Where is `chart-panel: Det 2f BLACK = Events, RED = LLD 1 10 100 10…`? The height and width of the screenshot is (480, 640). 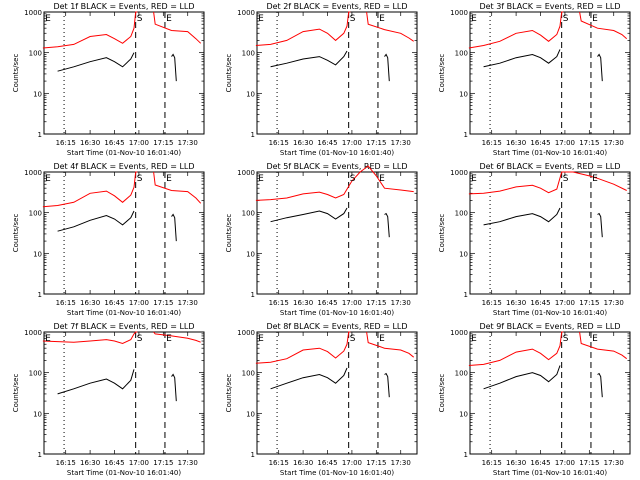 chart-panel: Det 2f BLACK = Events, RED = LLD 1 10 100 10… is located at coordinates (321, 79).